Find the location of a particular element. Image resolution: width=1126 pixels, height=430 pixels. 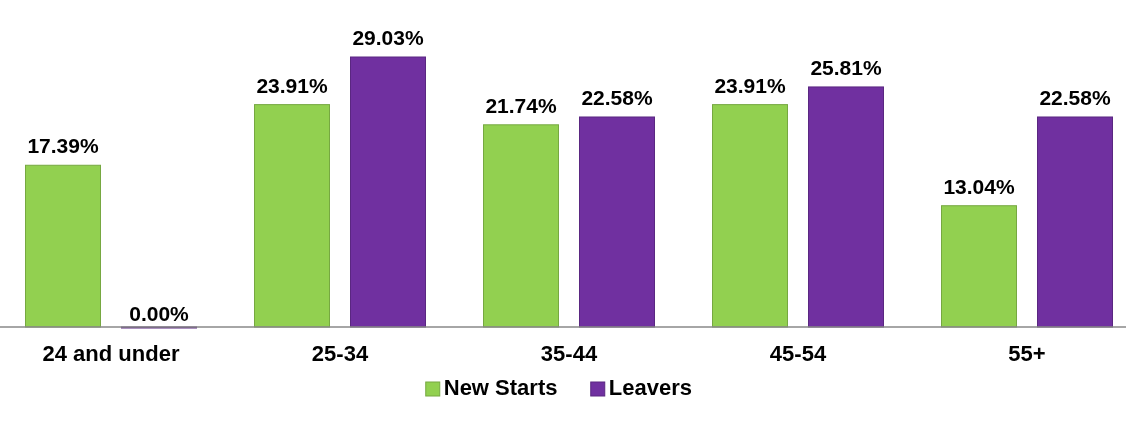

data-label: 29.03% is located at coordinates (388, 37).